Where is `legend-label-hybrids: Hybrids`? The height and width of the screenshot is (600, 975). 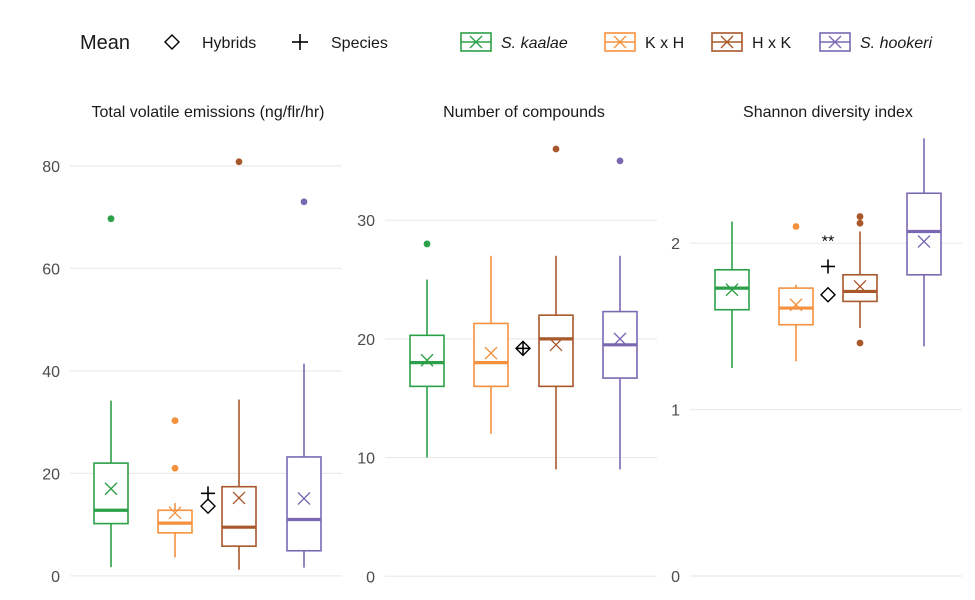
legend-label-hybrids: Hybrids is located at coordinates (229, 43).